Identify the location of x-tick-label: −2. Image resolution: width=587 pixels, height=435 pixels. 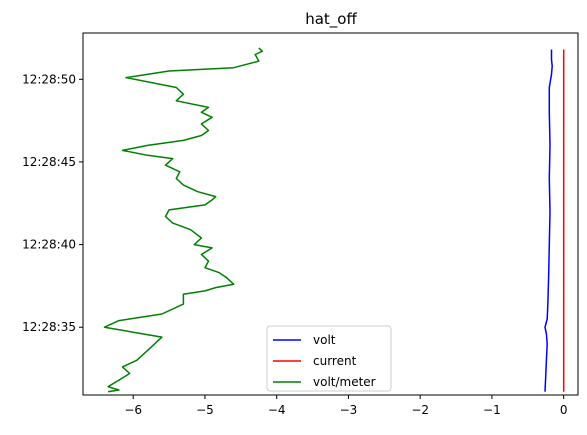
(420, 410).